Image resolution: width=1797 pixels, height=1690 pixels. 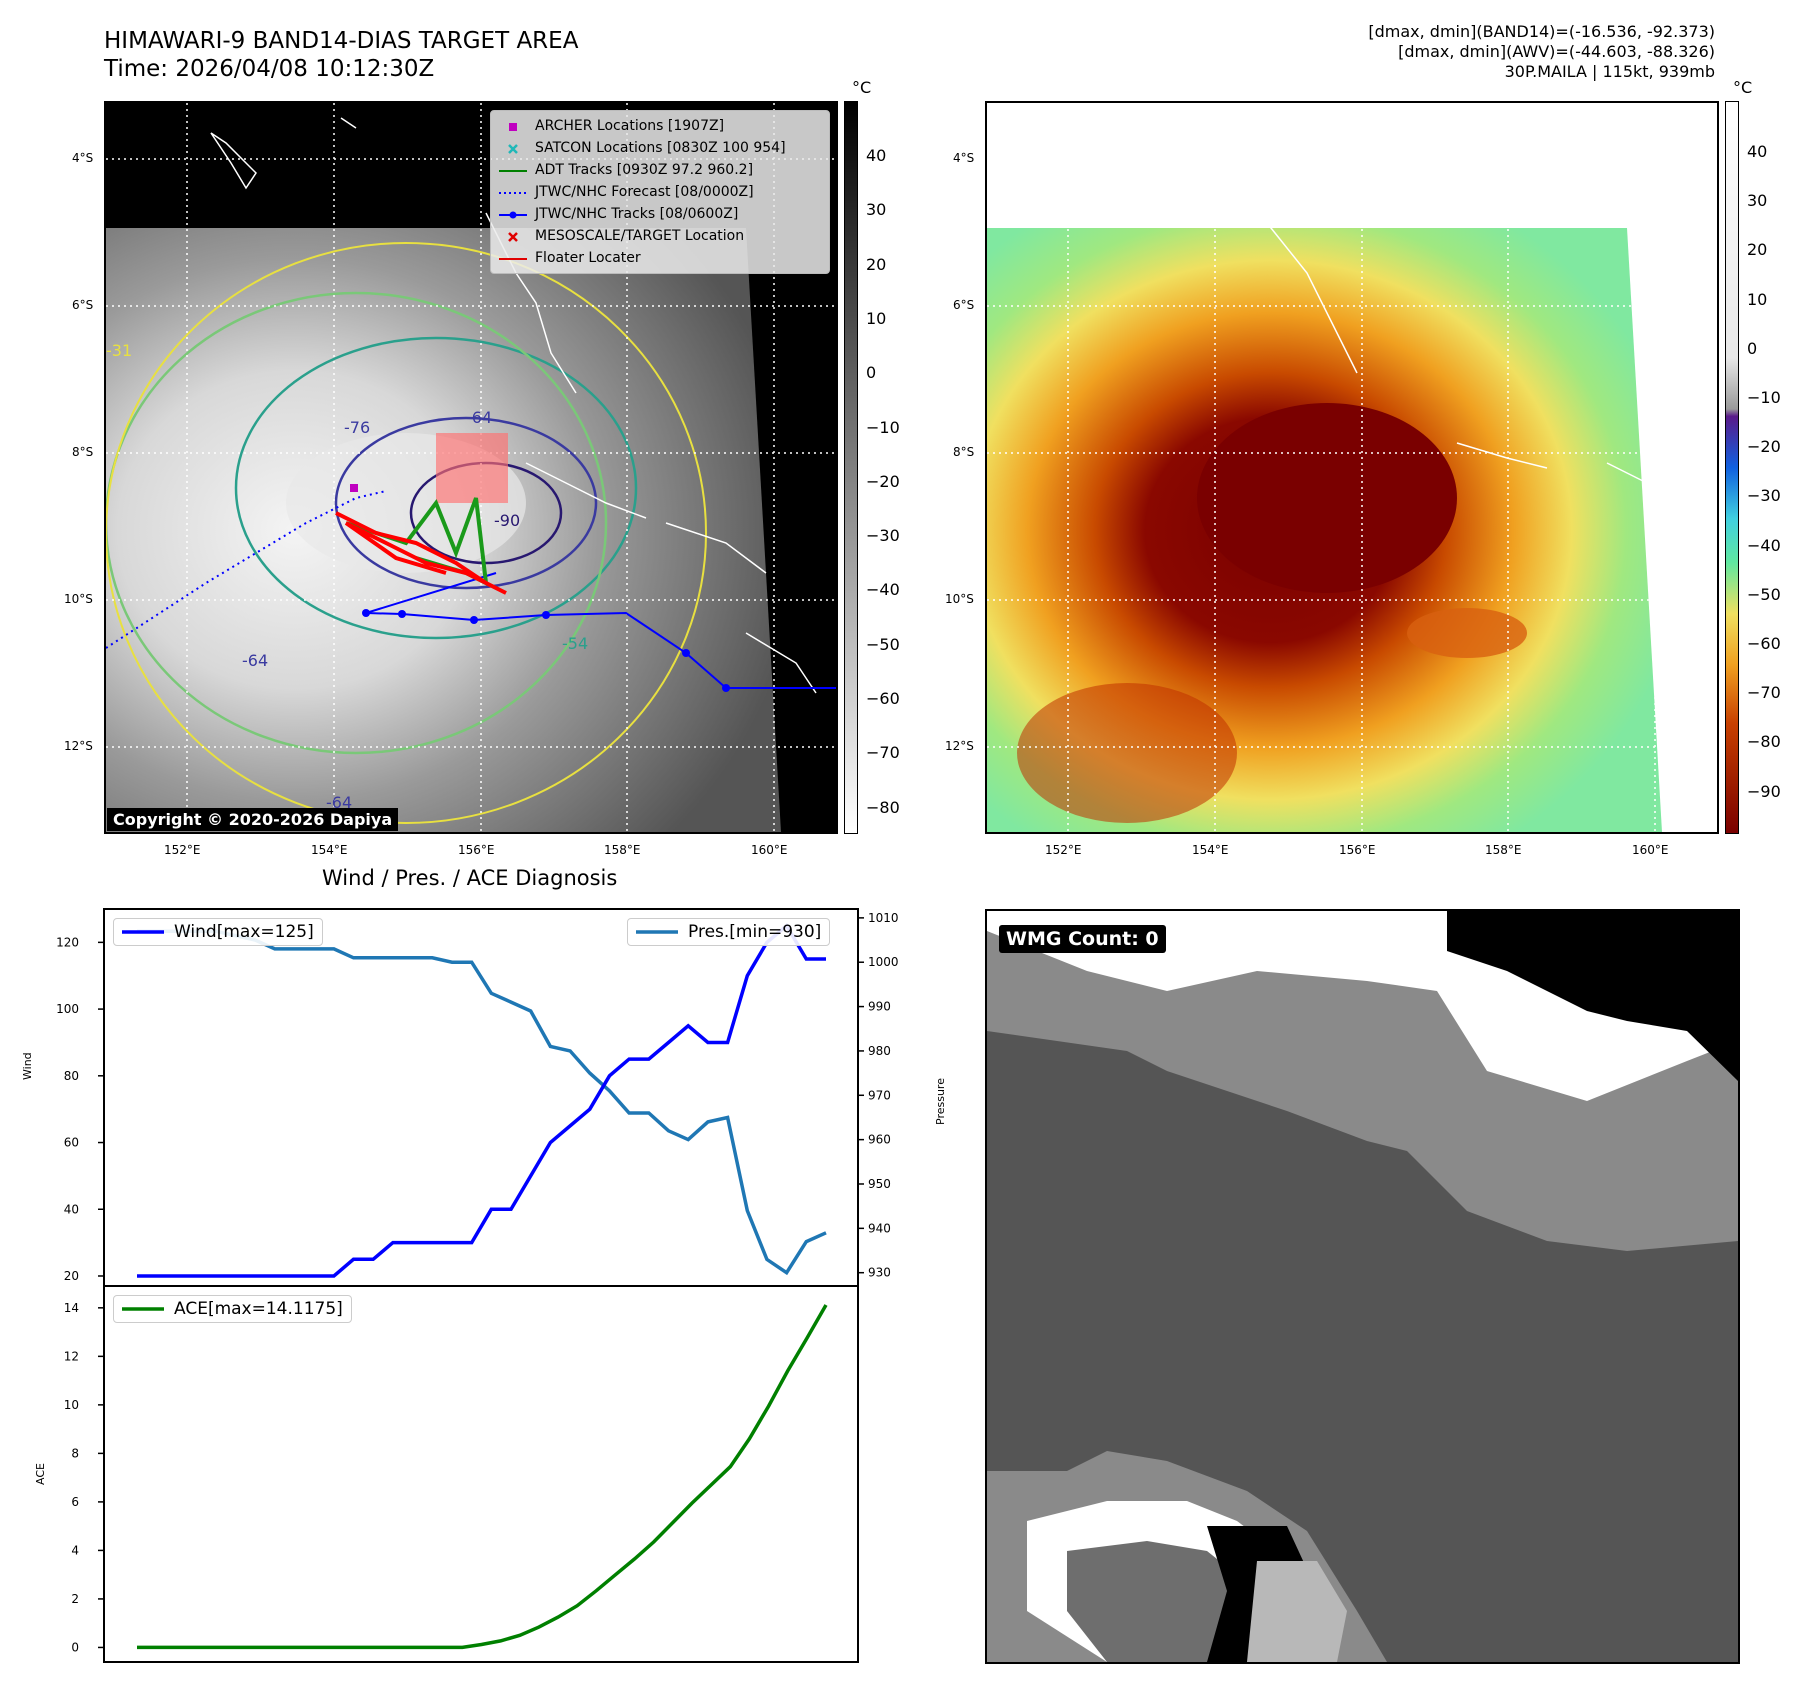 I want to click on legend-item-mesoscale: MESOSCALE/TARGET Location, so click(x=660, y=236).